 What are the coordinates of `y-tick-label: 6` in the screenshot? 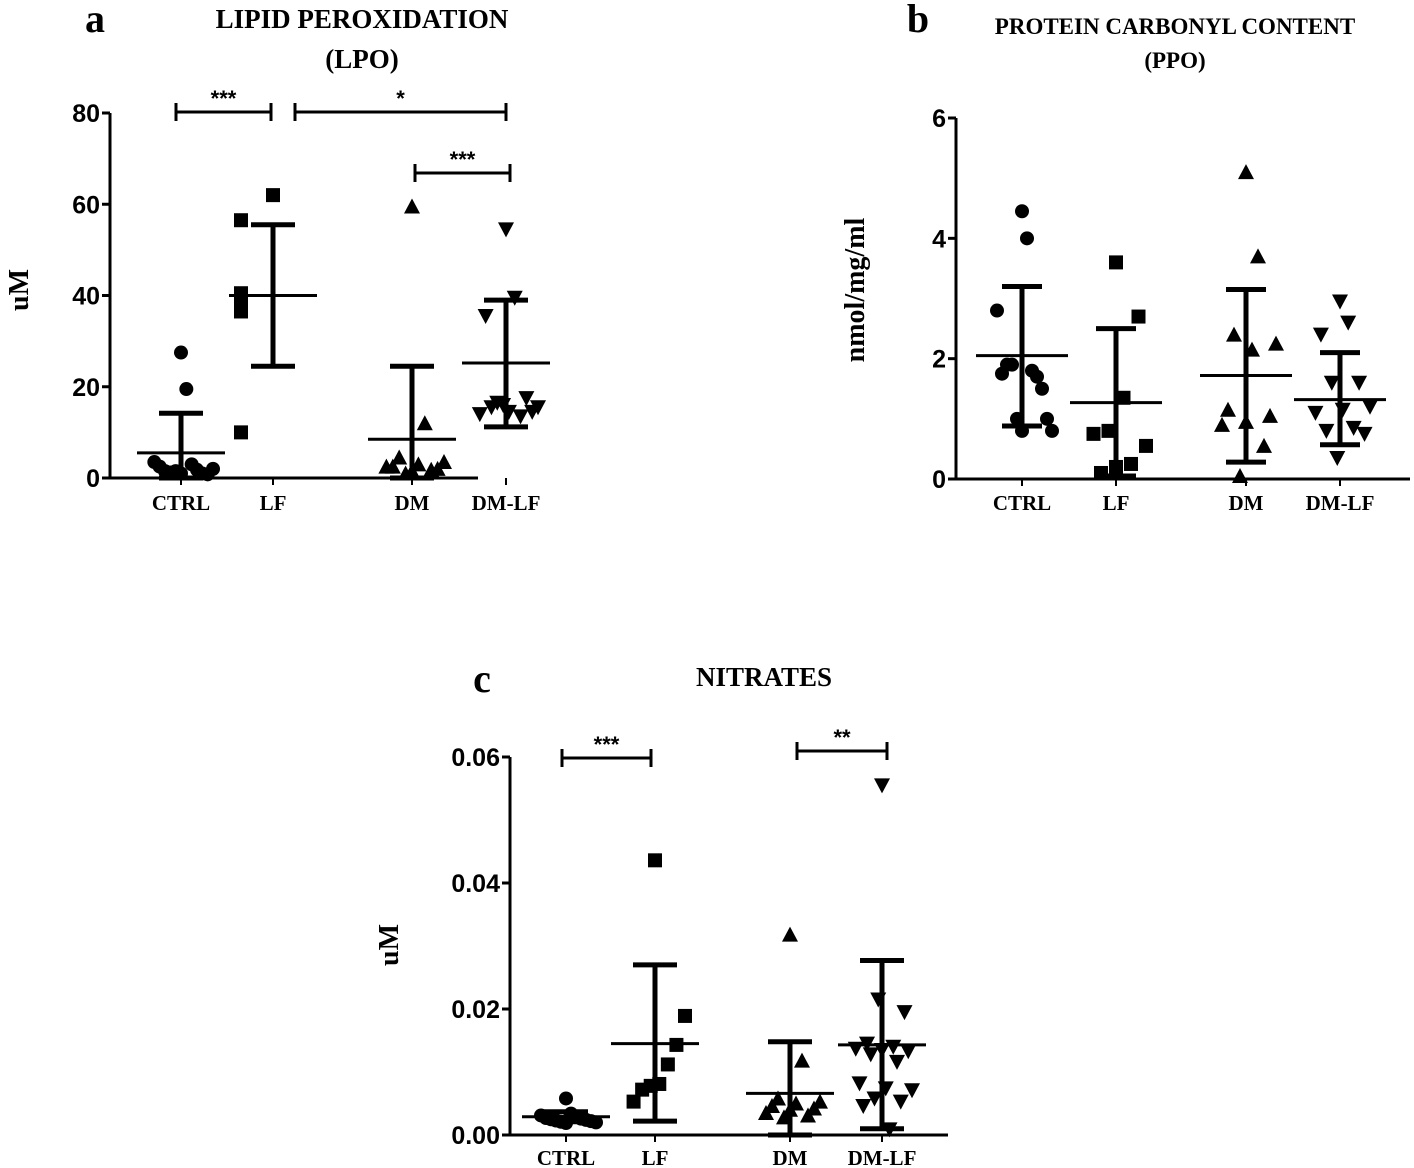 It's located at (939, 119).